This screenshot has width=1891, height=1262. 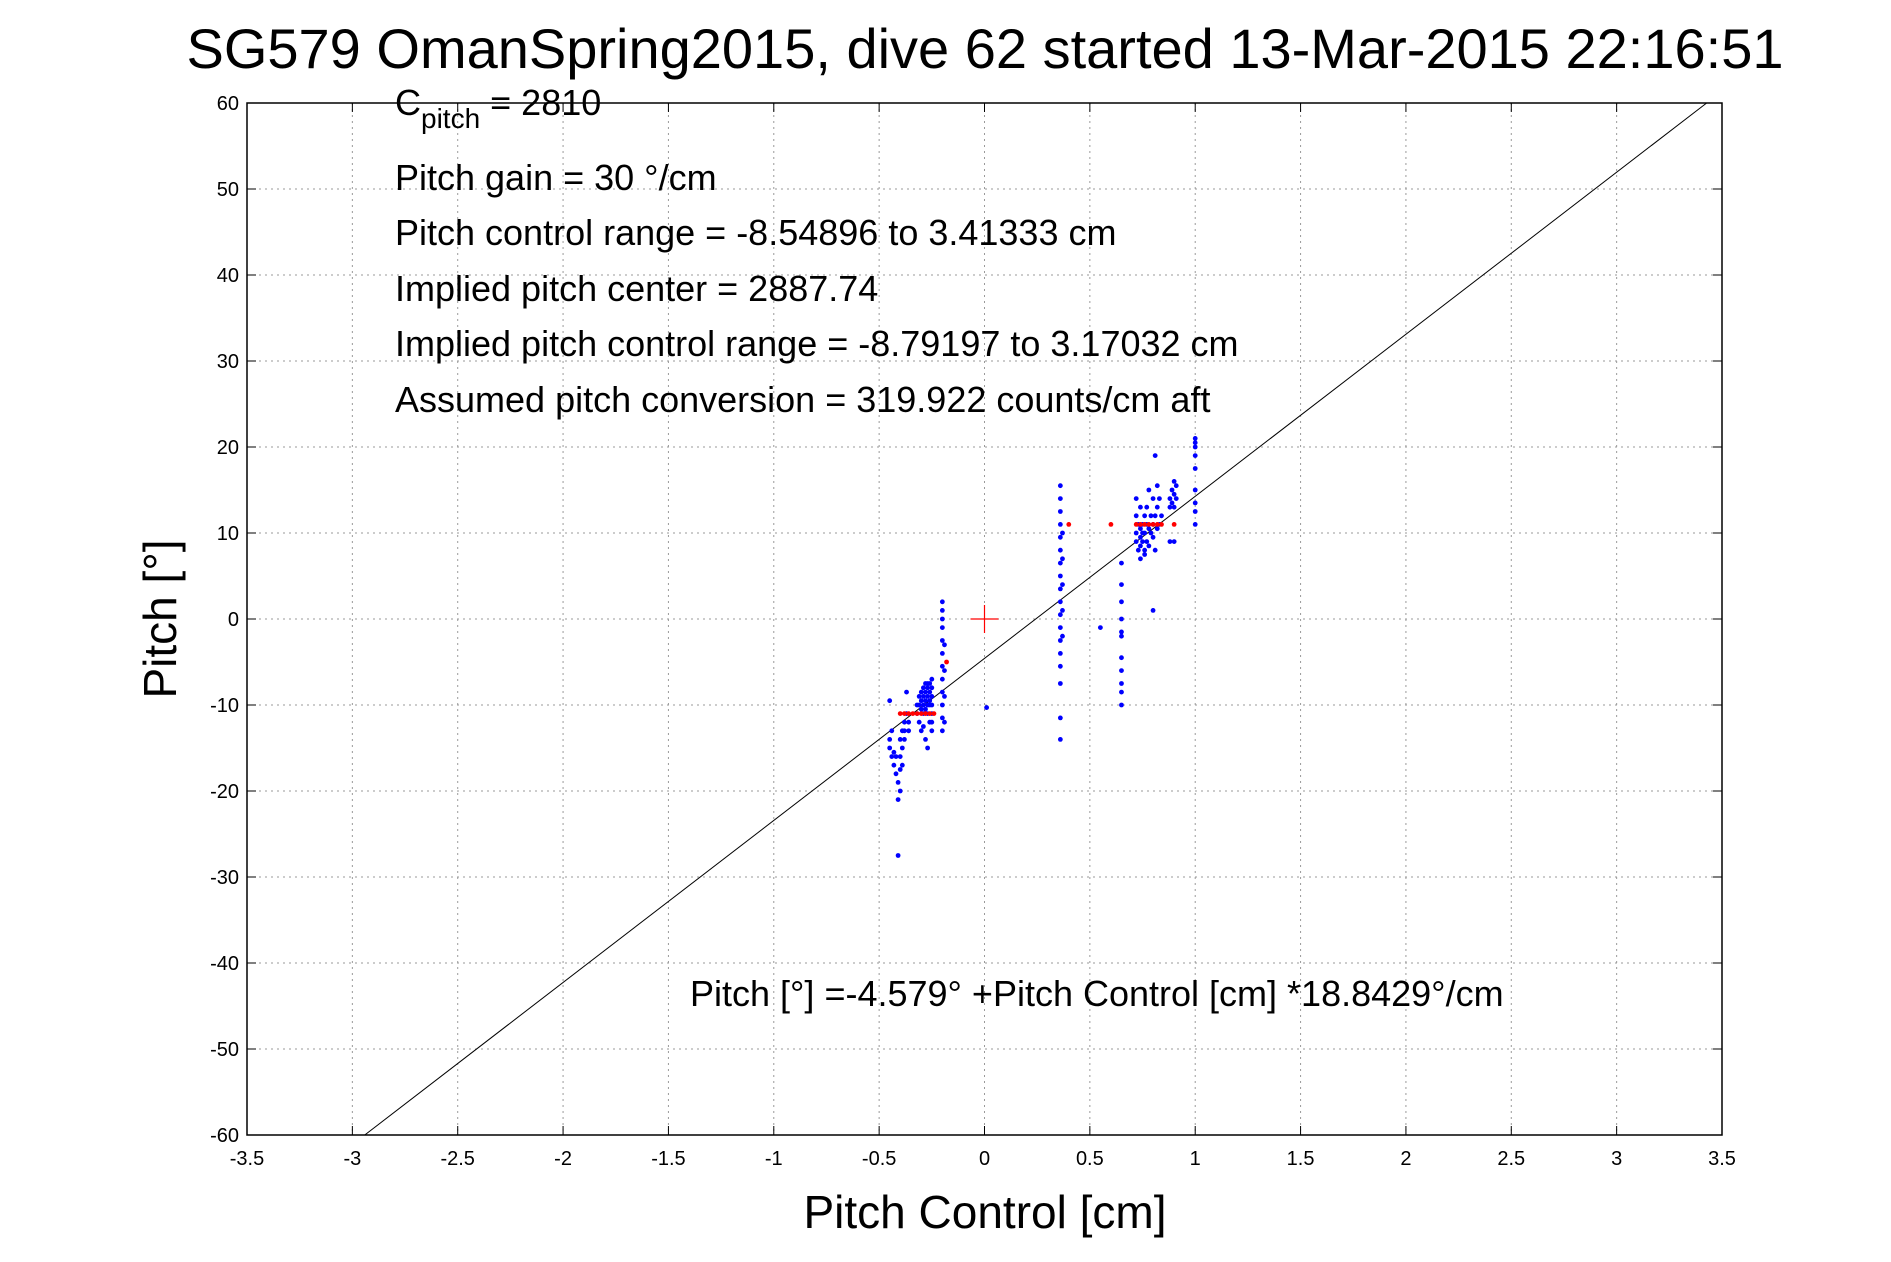 I want to click on y-tick-label: 40, so click(x=228, y=276).